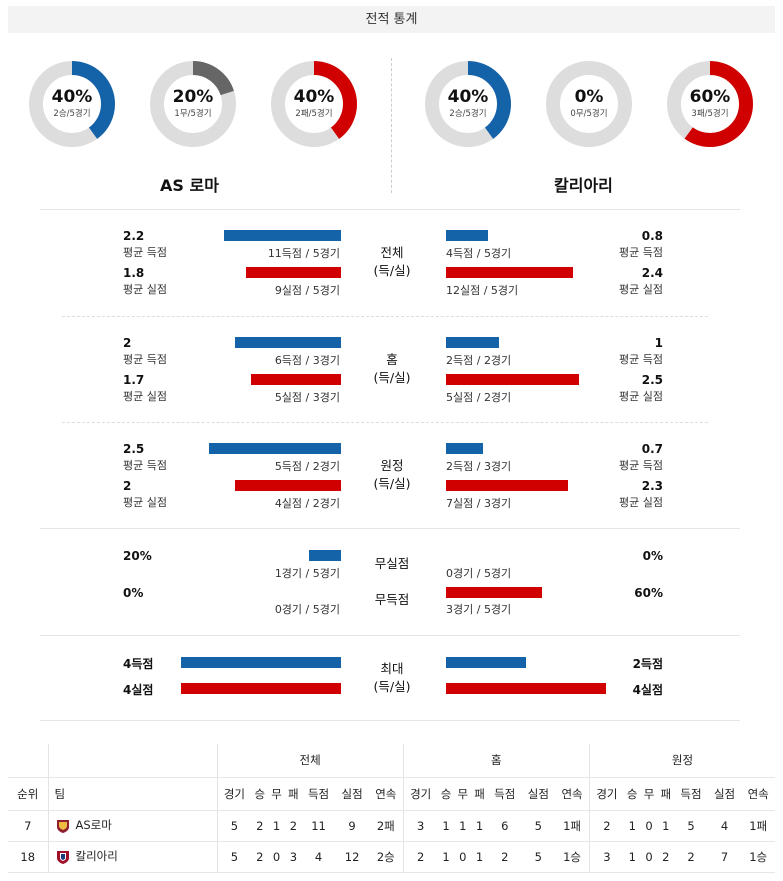 The height and width of the screenshot is (881, 783). Describe the element at coordinates (314, 114) in the screenshot. I see `donut-caption: 2패/5경기` at that location.